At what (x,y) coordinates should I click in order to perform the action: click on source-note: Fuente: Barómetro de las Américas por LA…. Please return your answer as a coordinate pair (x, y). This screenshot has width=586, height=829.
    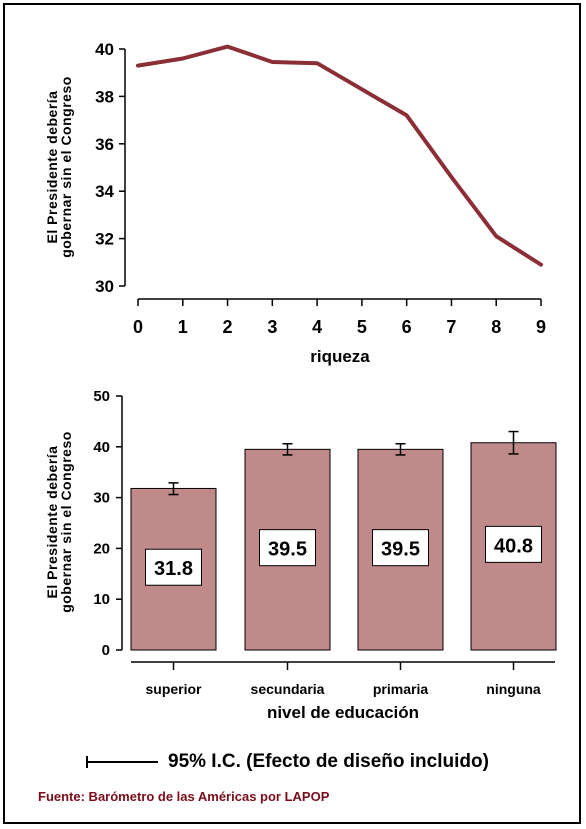
    Looking at the image, I should click on (184, 796).